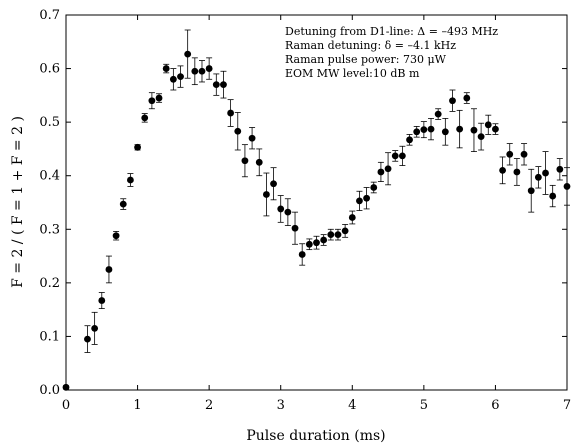 The height and width of the screenshot is (446, 571). What do you see at coordinates (49, 336) in the screenshot?
I see `y-tick-label: 0.1` at bounding box center [49, 336].